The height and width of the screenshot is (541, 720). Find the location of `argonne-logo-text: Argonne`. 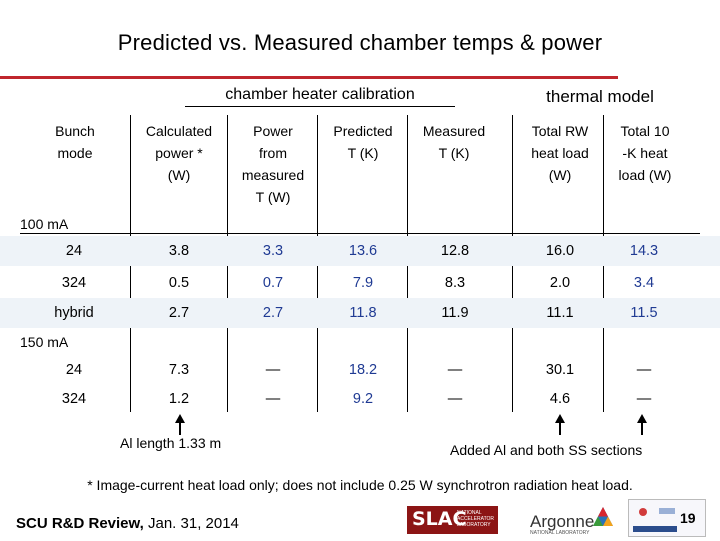

argonne-logo-text: Argonne is located at coordinates (562, 521).